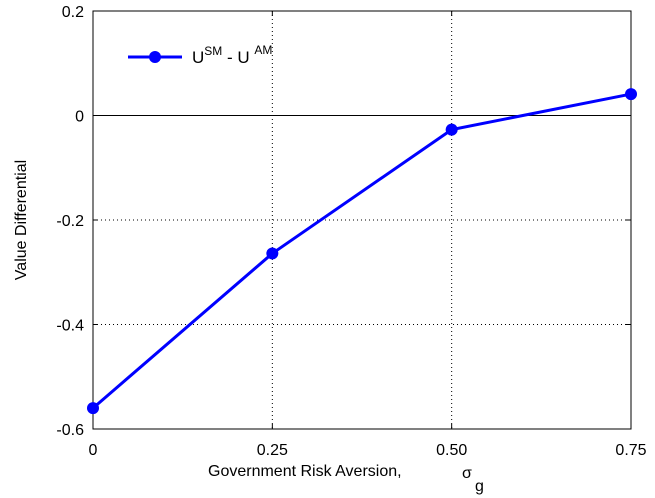 This screenshot has width=655, height=498. Describe the element at coordinates (263, 50) in the screenshot. I see `legend-sup2: AM` at that location.